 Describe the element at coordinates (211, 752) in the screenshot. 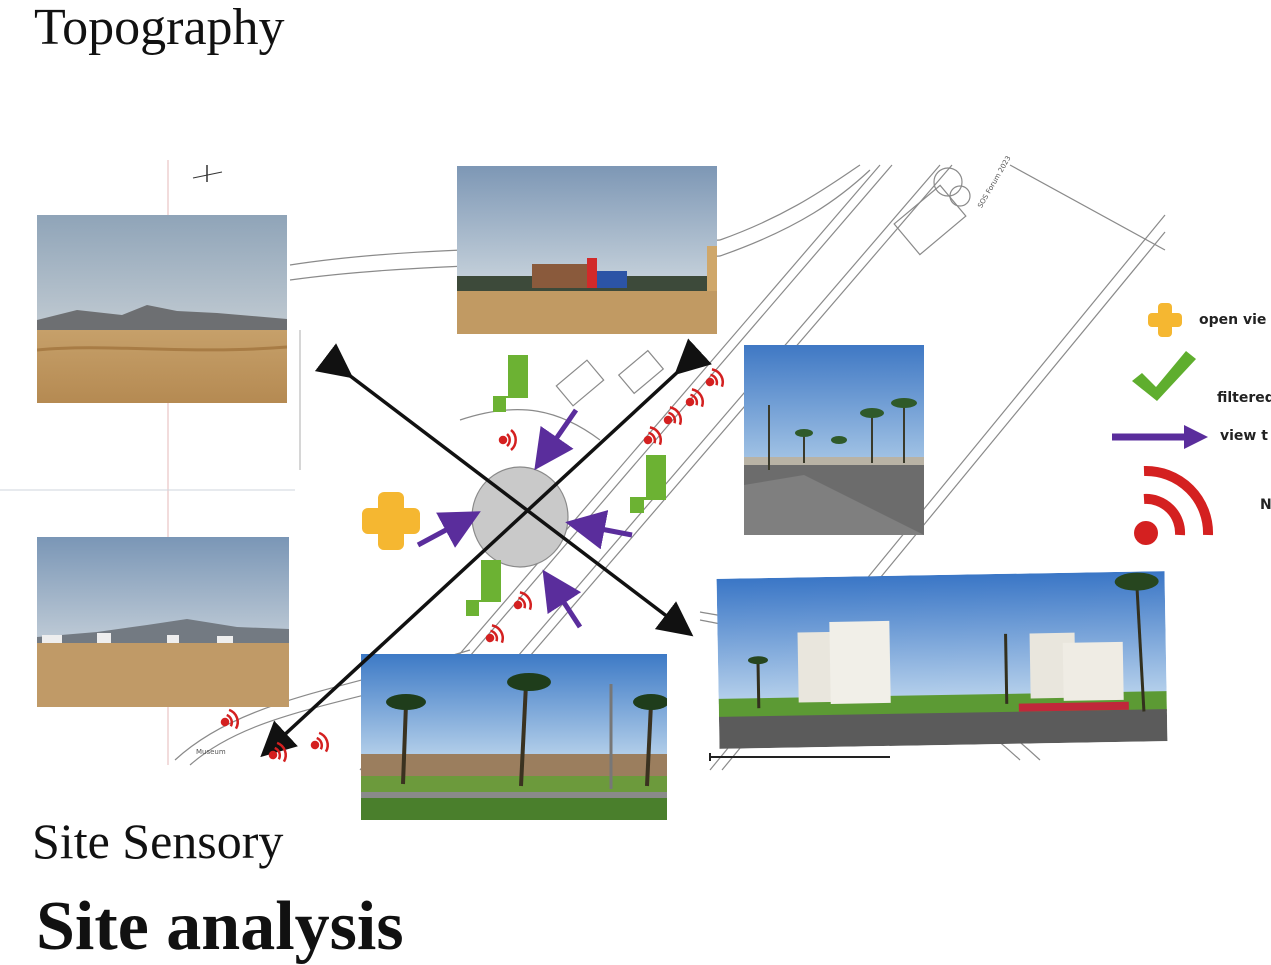

I see `museum-label: Museum` at that location.